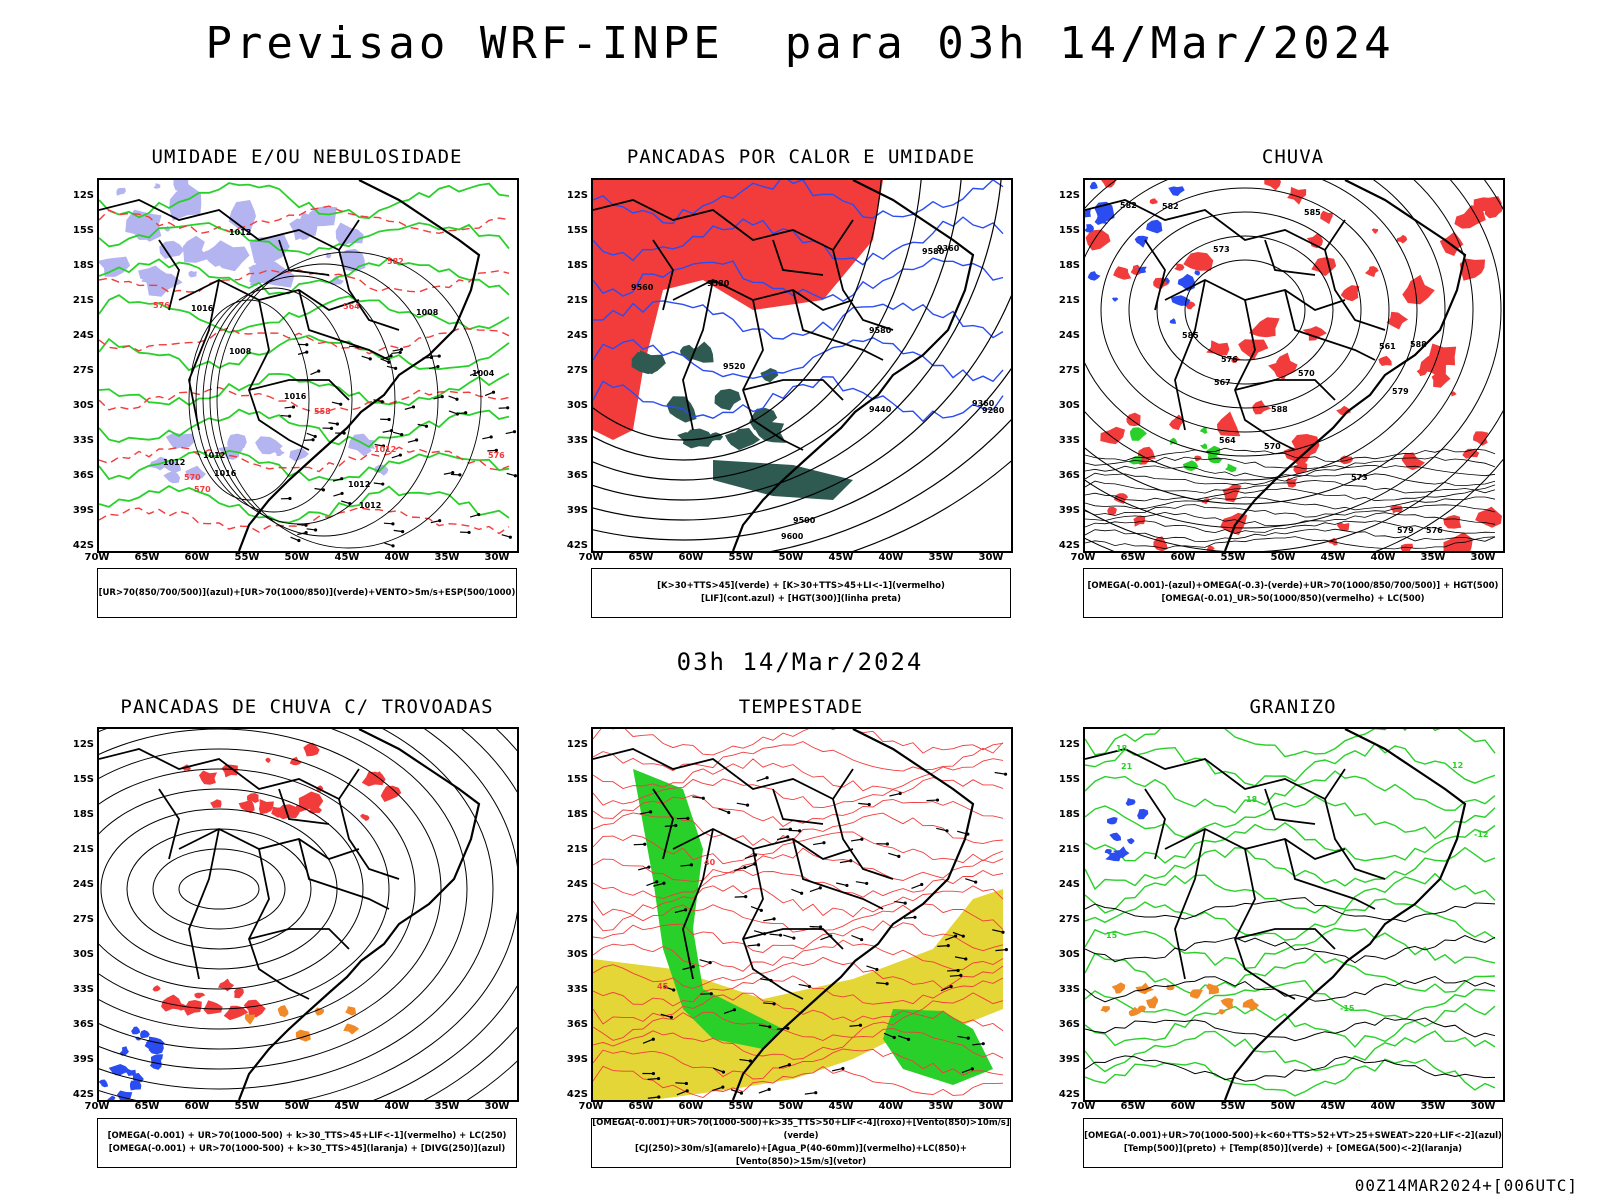 This screenshot has width=1600, height=1200. What do you see at coordinates (483, 373) in the screenshot?
I see `contour-label: 1004` at bounding box center [483, 373].